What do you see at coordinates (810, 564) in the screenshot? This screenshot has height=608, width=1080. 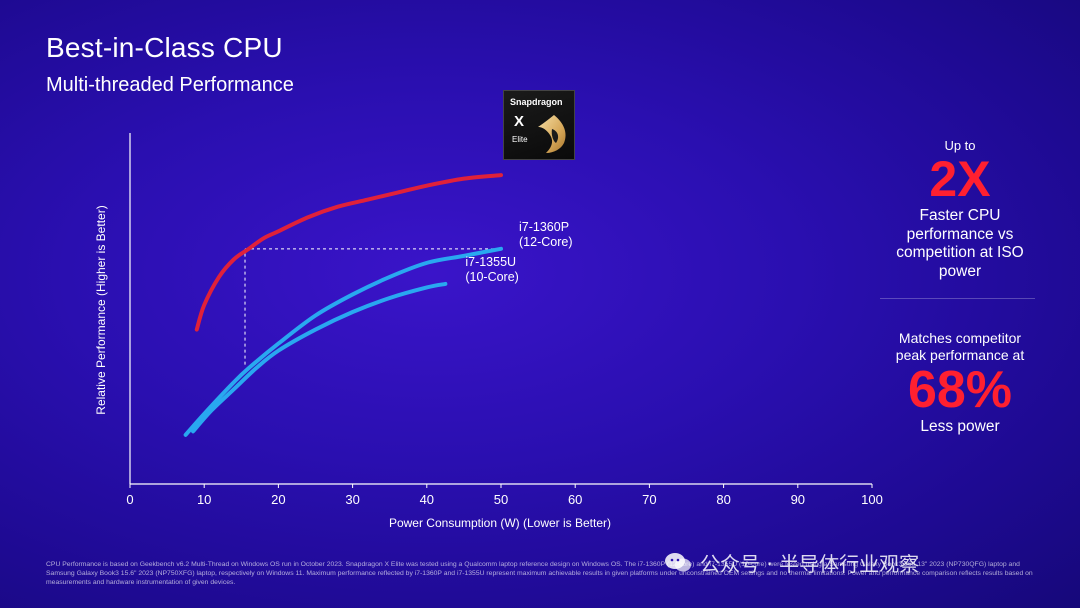 I see `watermark-text: 公众号 · 半导体行业观察` at bounding box center [810, 564].